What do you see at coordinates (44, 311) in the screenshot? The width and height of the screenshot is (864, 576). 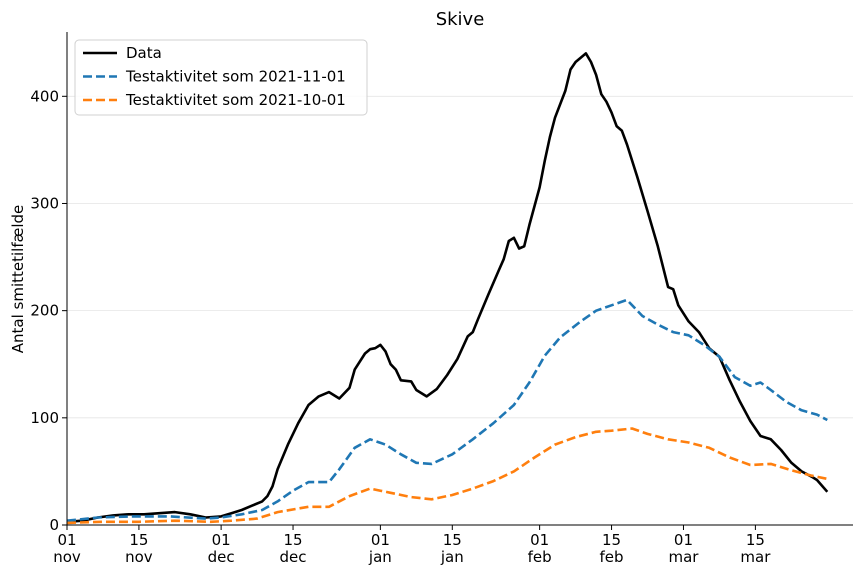 I see `y-tick-label: 200` at bounding box center [44, 311].